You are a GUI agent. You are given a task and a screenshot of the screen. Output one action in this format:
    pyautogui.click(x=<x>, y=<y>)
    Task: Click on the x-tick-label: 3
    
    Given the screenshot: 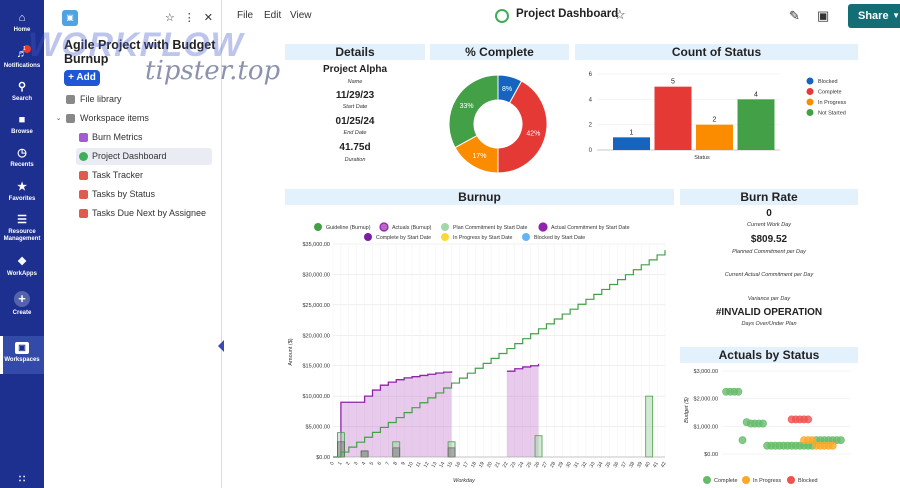 What is the action you would take?
    pyautogui.click(x=356, y=464)
    